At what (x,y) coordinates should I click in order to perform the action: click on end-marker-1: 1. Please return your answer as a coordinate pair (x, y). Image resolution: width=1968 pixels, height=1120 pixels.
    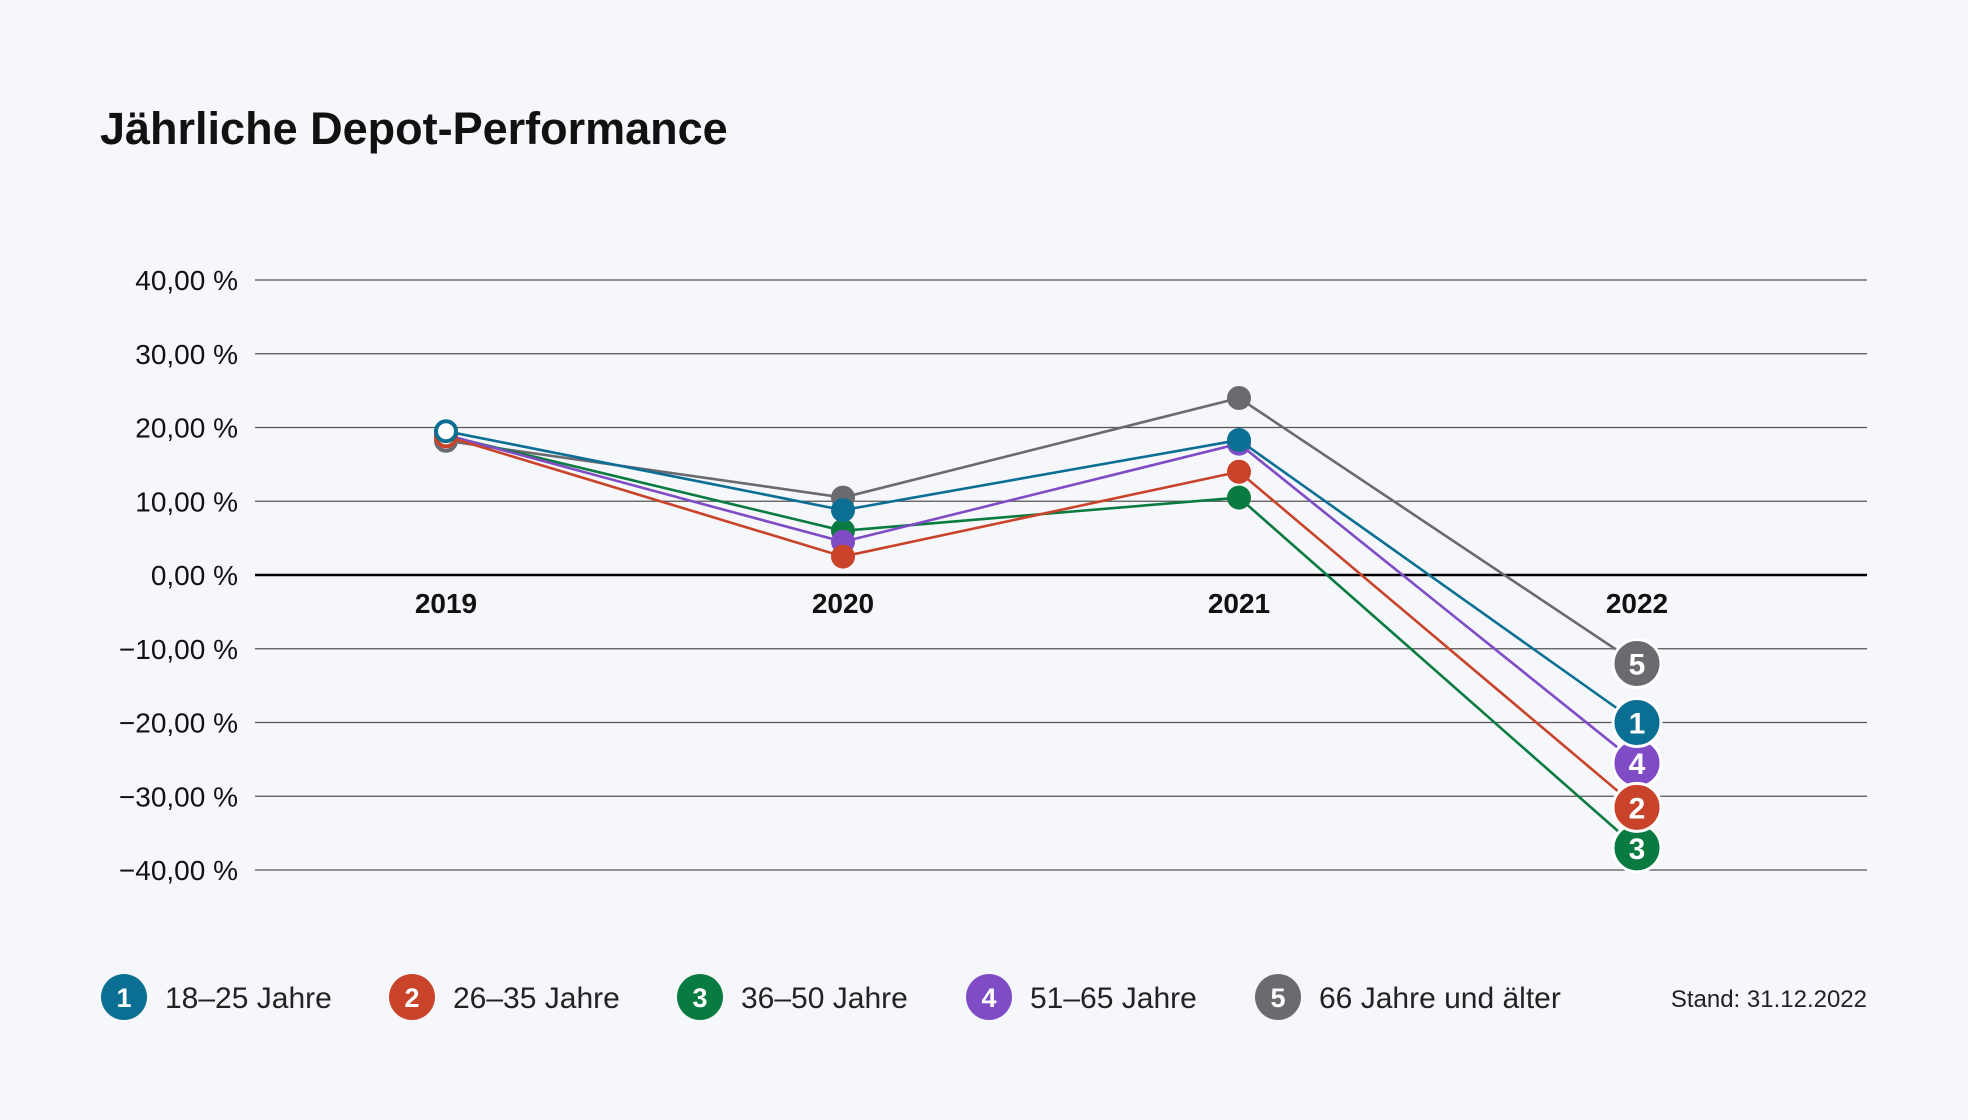
    Looking at the image, I should click on (1637, 722).